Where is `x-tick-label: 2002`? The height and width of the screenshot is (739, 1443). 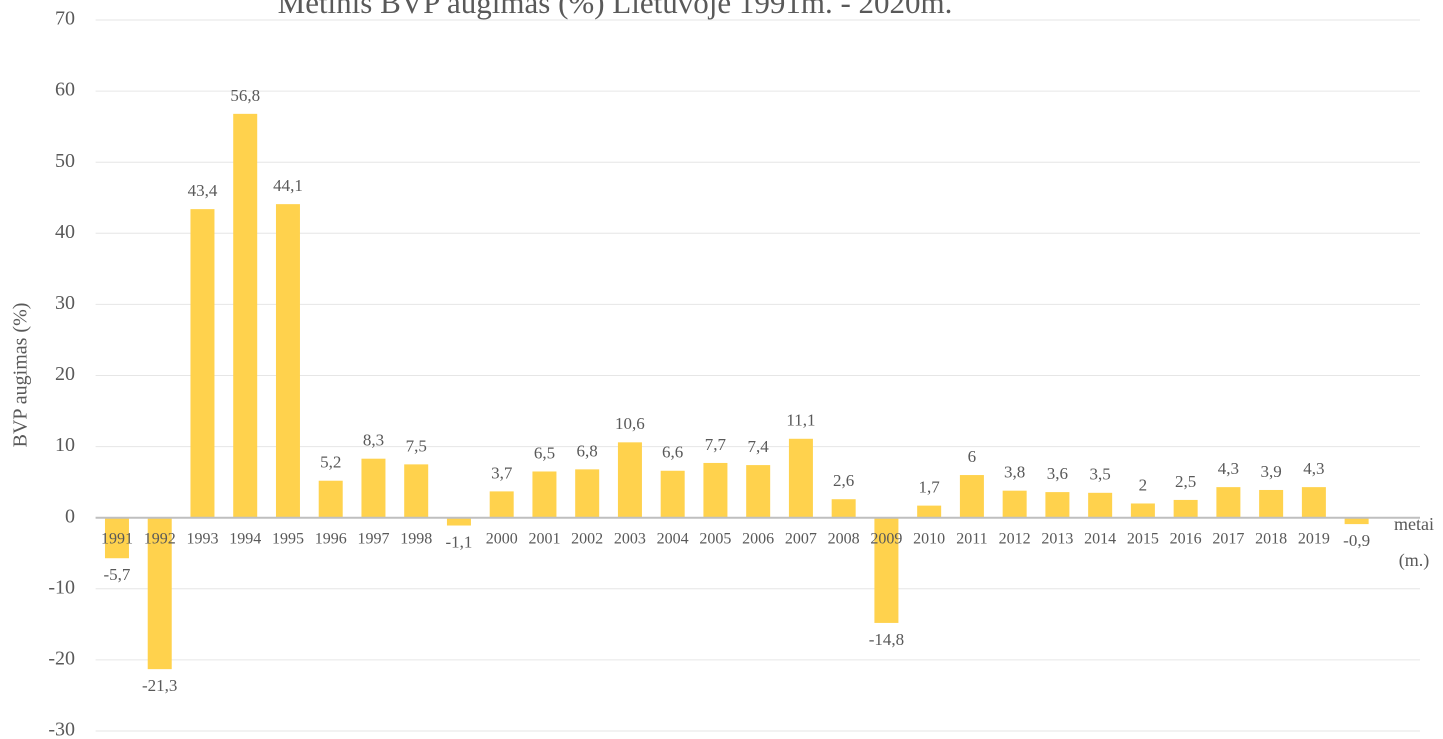
x-tick-label: 2002 is located at coordinates (587, 538).